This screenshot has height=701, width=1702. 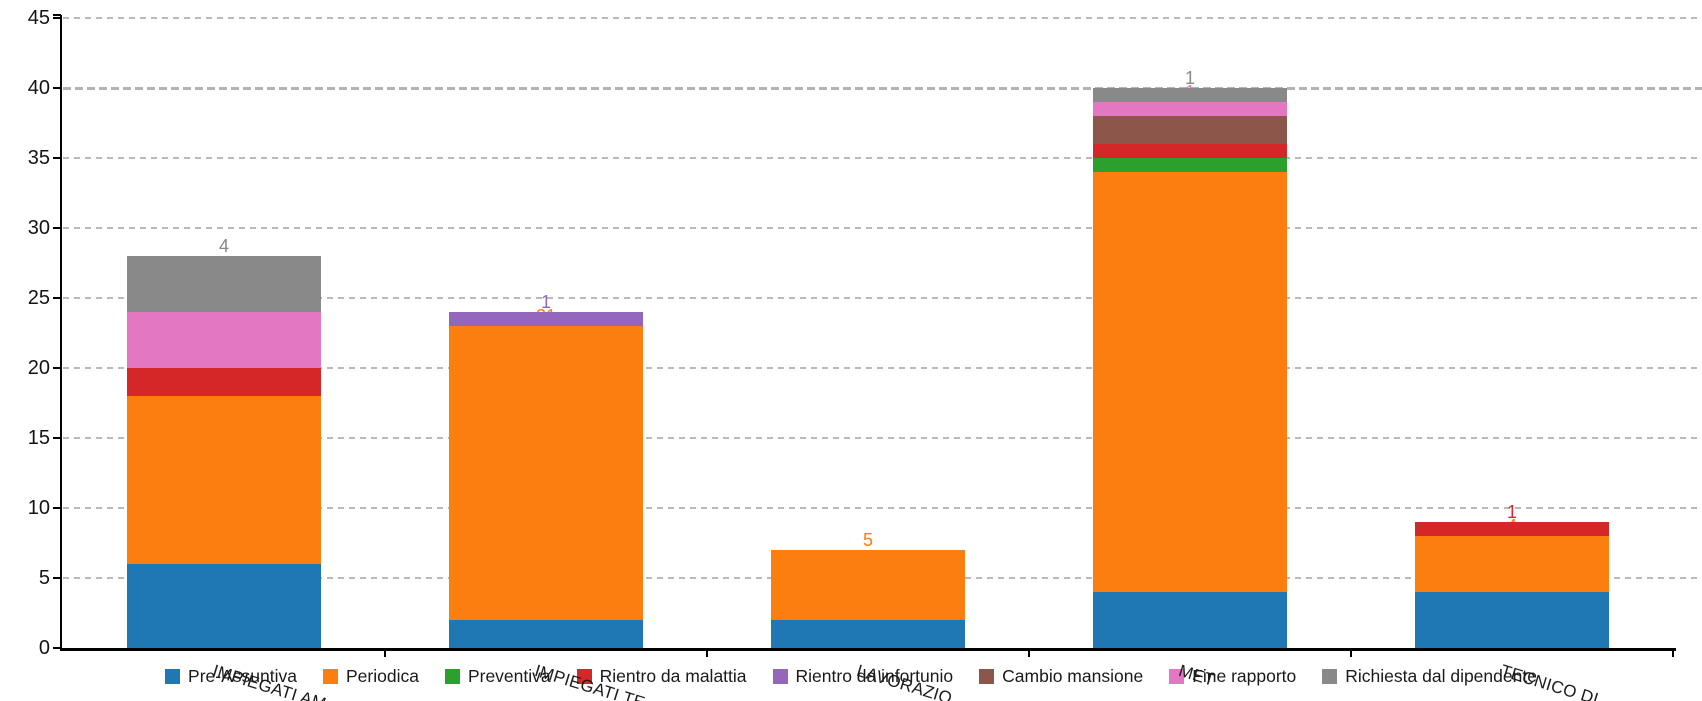 I want to click on legend-label: Cambio mansione, so click(x=1073, y=676).